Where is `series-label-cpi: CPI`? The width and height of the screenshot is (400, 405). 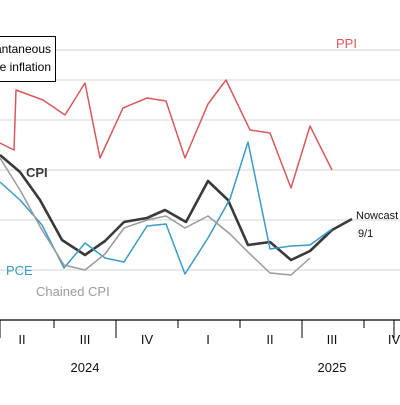
series-label-cpi: CPI is located at coordinates (37, 172).